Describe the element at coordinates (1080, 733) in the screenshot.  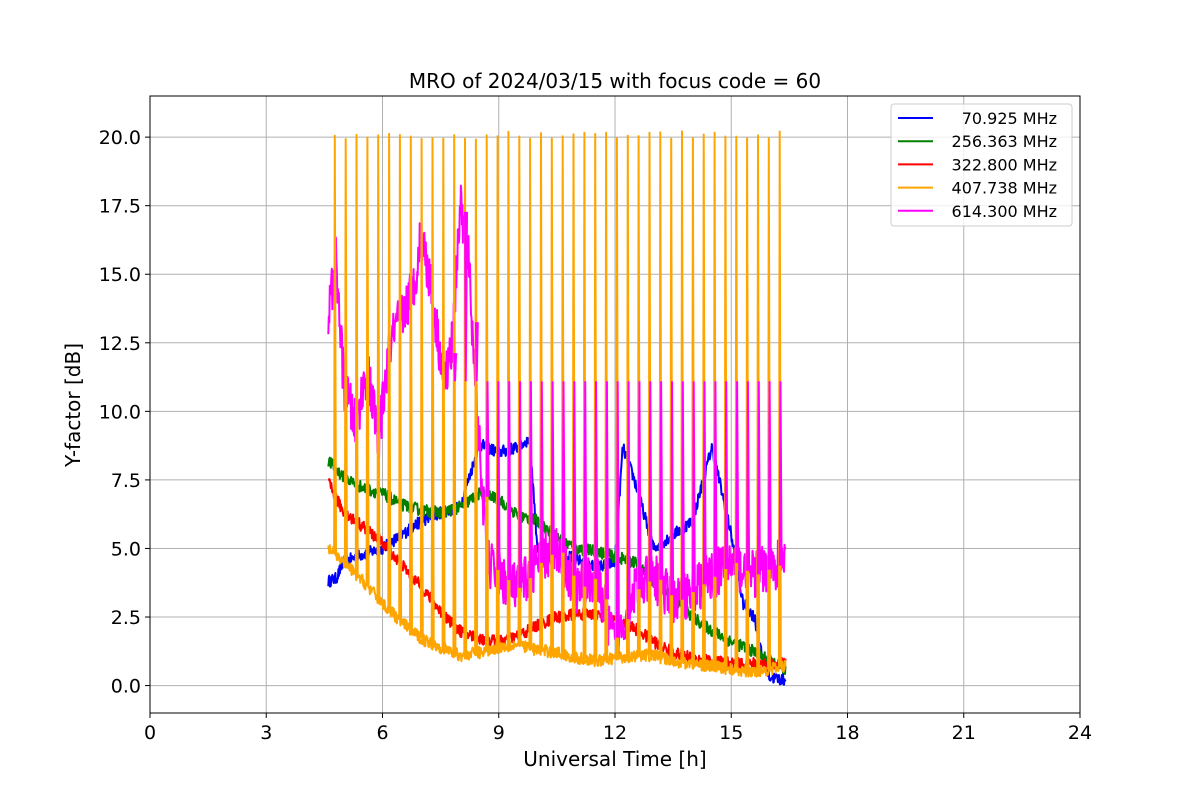
I see `x-tick-label: 24` at that location.